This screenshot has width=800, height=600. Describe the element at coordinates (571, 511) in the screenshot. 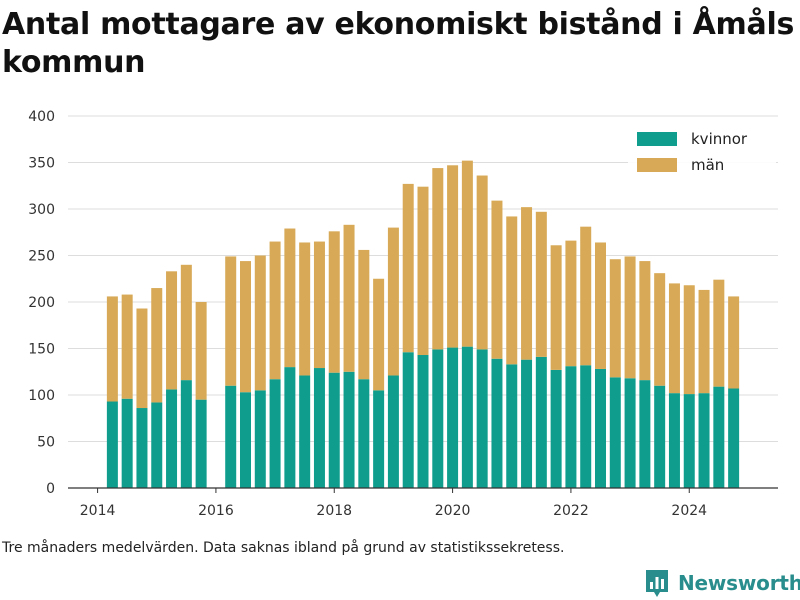

I see `x-tick-label: 2022` at that location.